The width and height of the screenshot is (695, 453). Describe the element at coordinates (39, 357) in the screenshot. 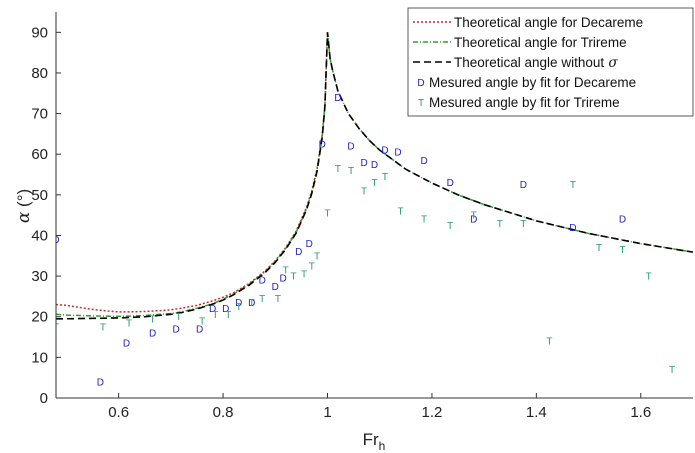

I see `y-tick-label: 10` at that location.